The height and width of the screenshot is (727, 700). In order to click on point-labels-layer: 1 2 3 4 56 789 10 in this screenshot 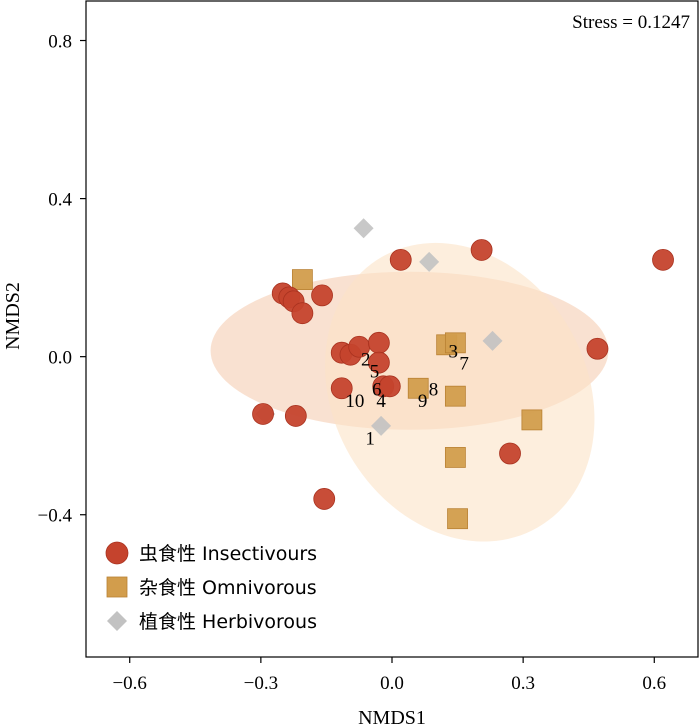, I will do `click(407, 396)`.